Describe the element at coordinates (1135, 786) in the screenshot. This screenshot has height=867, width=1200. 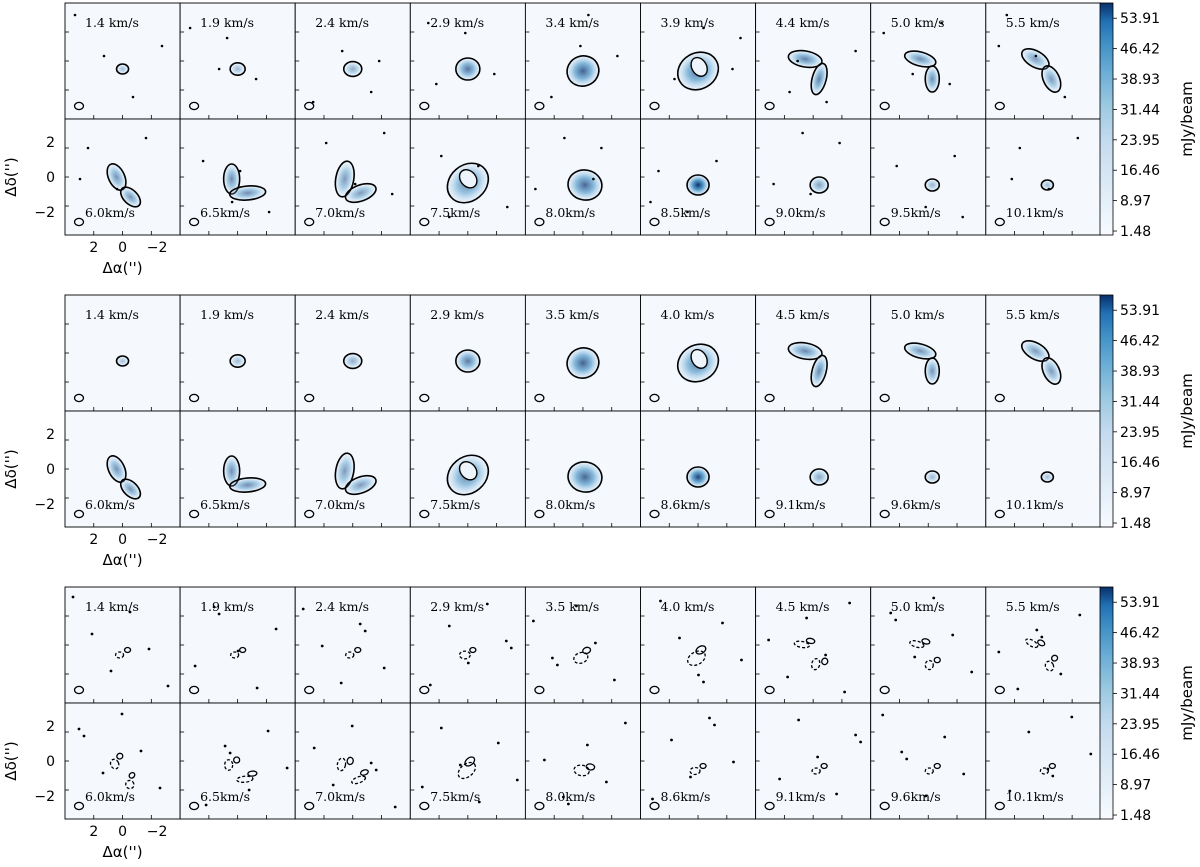
I see `colorbar-tick-label: 8.97` at that location.